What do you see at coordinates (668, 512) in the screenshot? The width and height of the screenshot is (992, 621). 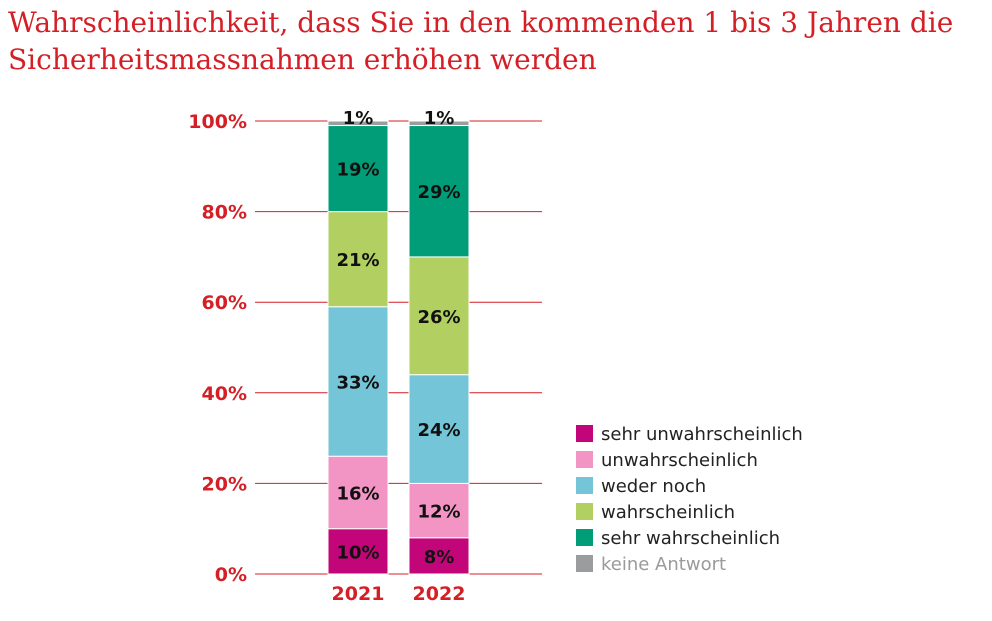 I see `legend-label-3: wahrscheinlich` at bounding box center [668, 512].